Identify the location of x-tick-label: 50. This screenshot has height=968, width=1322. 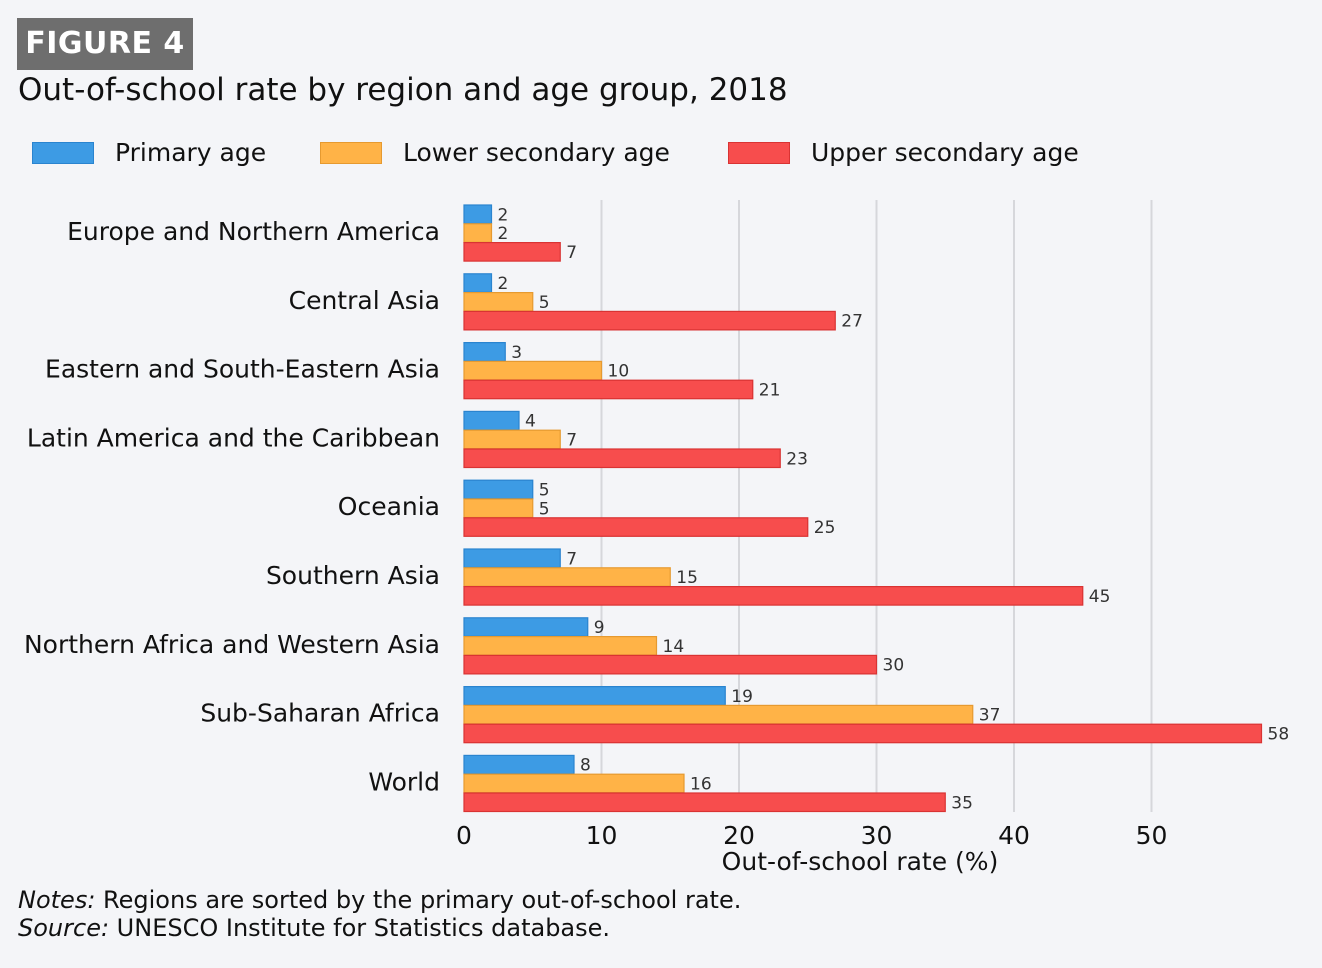
(1152, 835).